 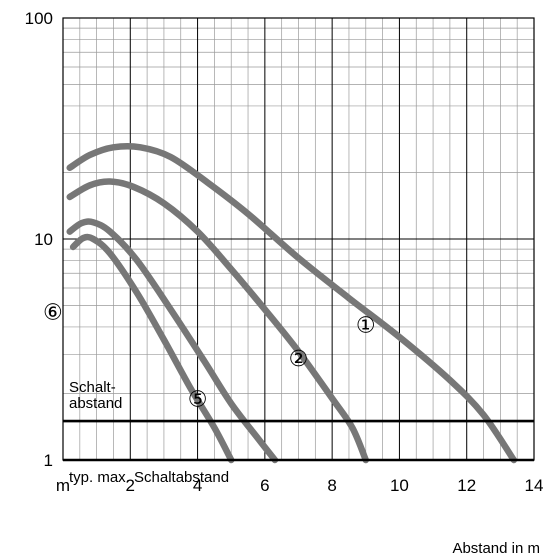 What do you see at coordinates (466, 485) in the screenshot?
I see `x-tick-label: 12` at bounding box center [466, 485].